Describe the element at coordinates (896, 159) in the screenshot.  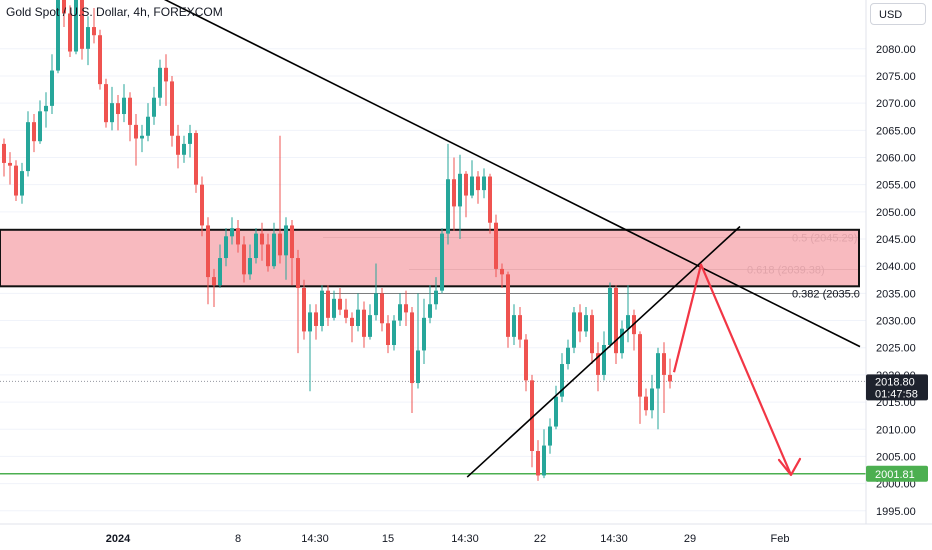
I see `price-tick-label: 2060.00` at that location.